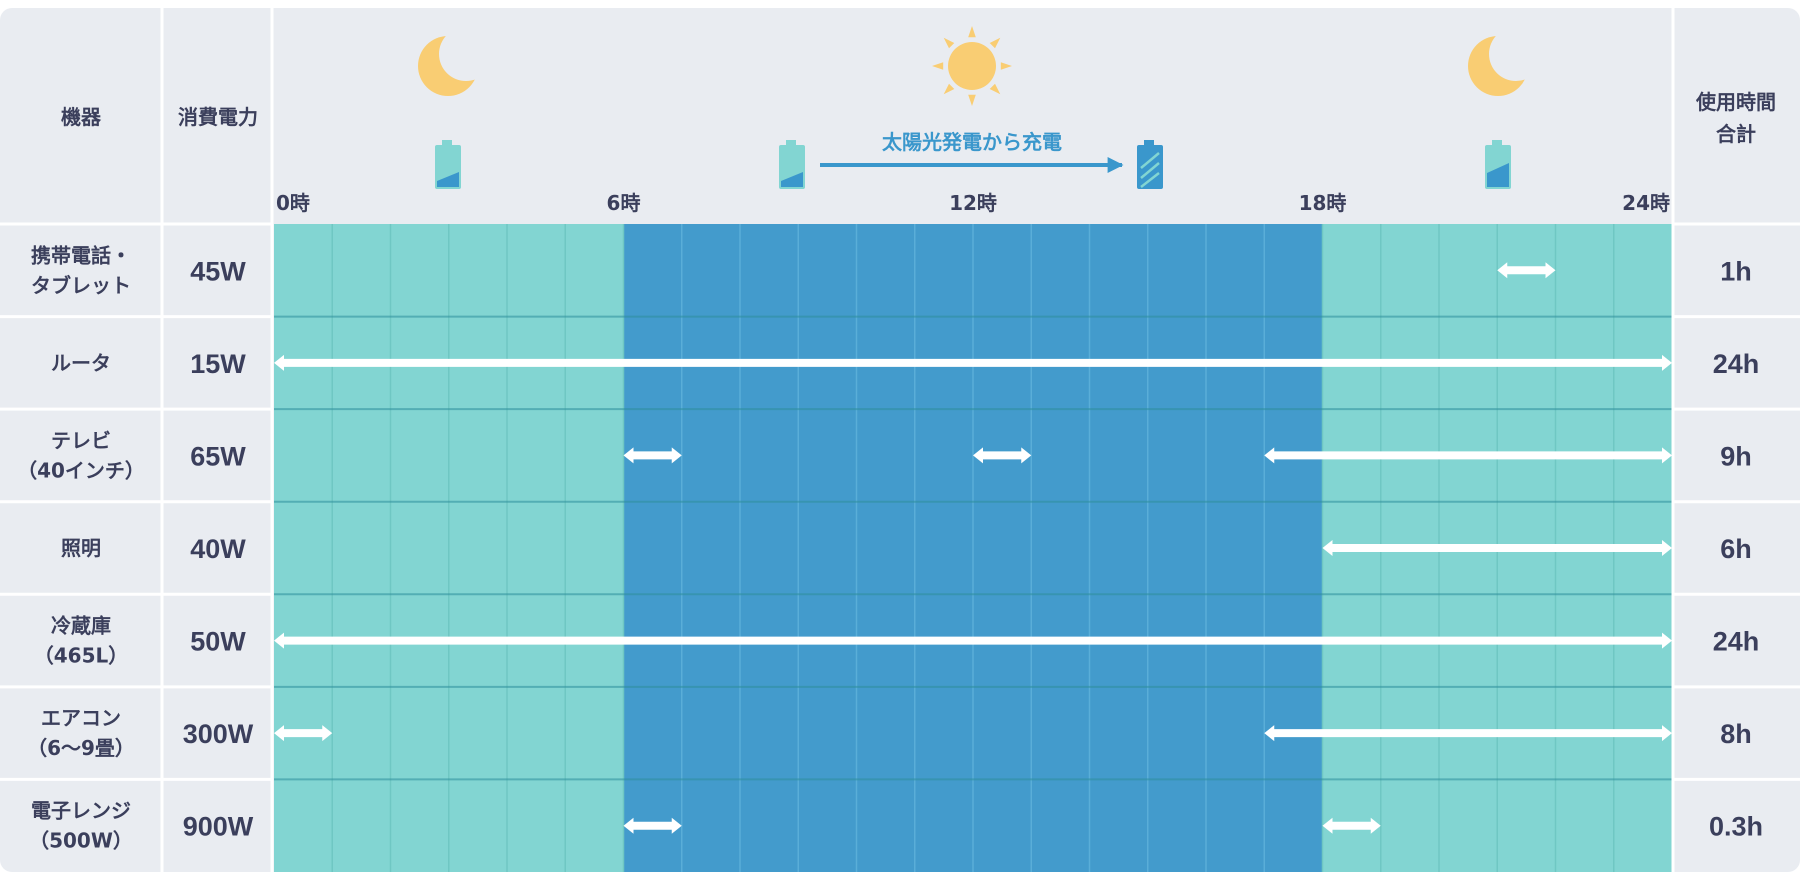 This screenshot has height=880, width=1800. Describe the element at coordinates (1736, 134) in the screenshot. I see `total-column-header-line2: 合計` at that location.